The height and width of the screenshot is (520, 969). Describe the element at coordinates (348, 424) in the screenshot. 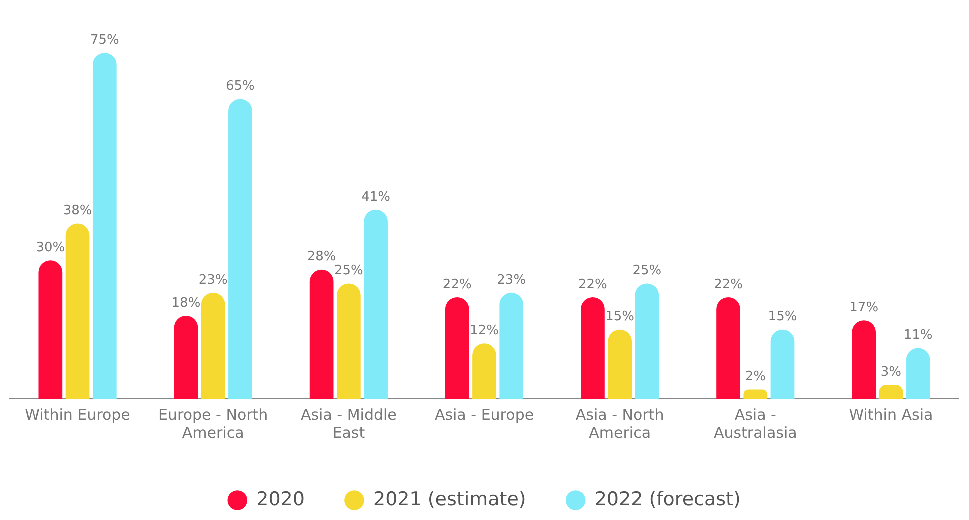

I see `x-tick-label: Asia - Middle East` at that location.